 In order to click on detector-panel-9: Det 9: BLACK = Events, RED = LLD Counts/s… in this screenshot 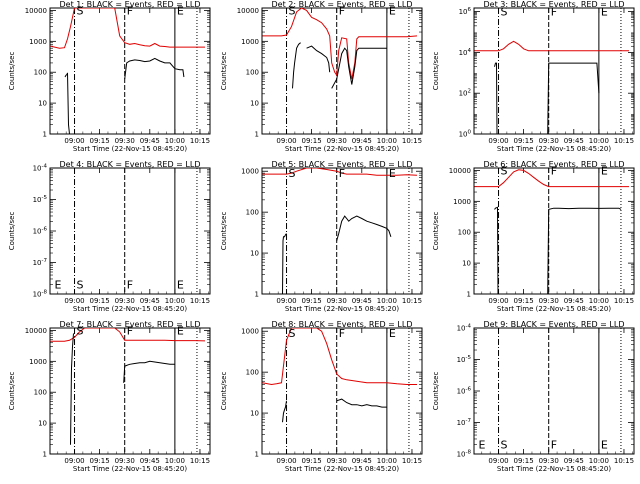, I will do `click(533, 396)`.